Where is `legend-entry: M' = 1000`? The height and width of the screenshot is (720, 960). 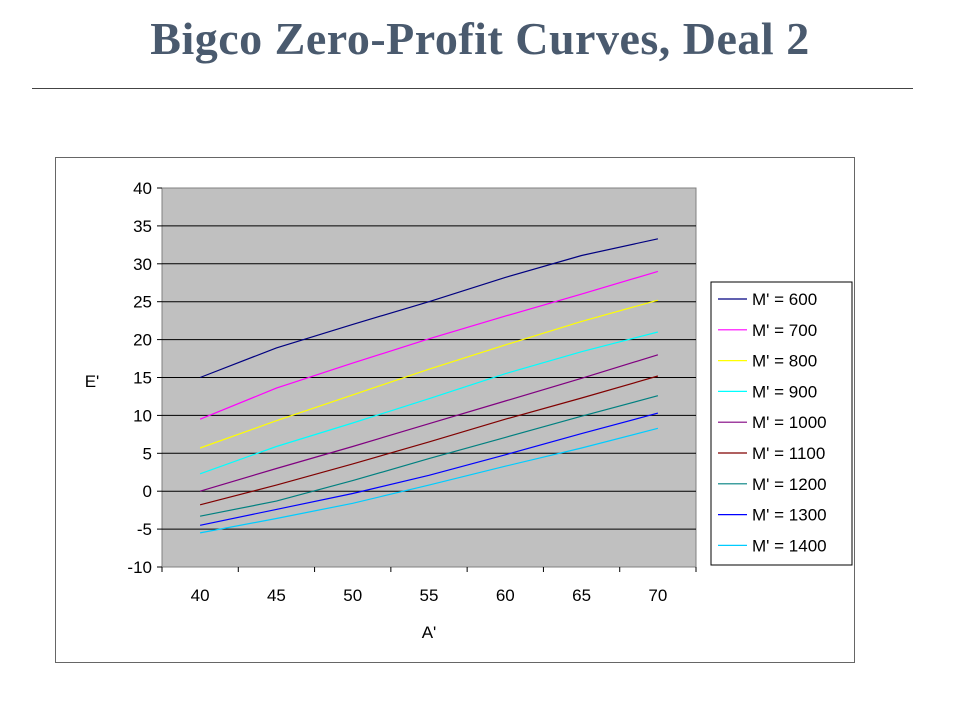
legend-entry: M' = 1000 is located at coordinates (789, 422).